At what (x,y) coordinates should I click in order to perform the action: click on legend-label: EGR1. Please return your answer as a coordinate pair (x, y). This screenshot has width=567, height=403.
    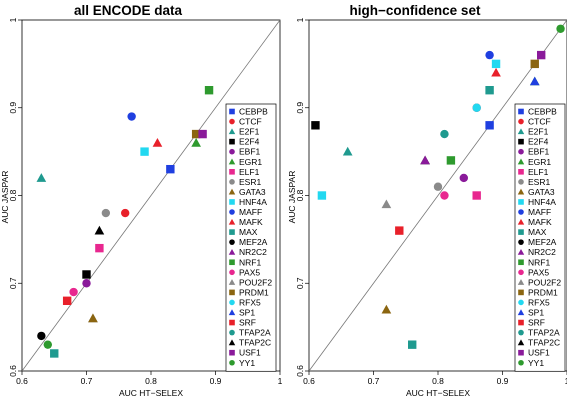
    Looking at the image, I should click on (539, 162).